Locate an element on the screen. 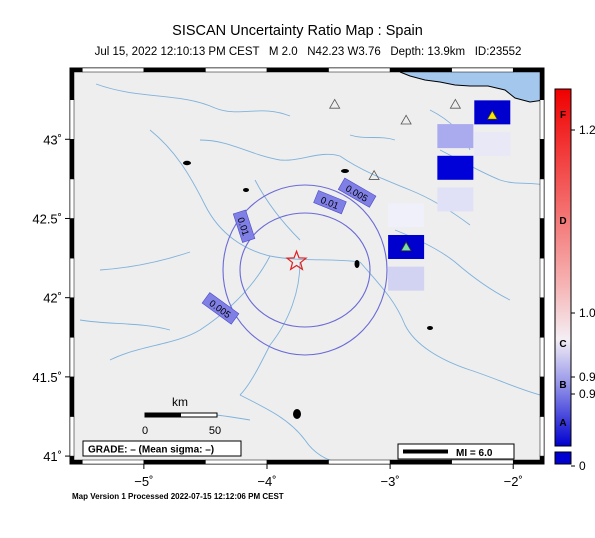  x-tick-label-1: −4˚ is located at coordinates (266, 481).